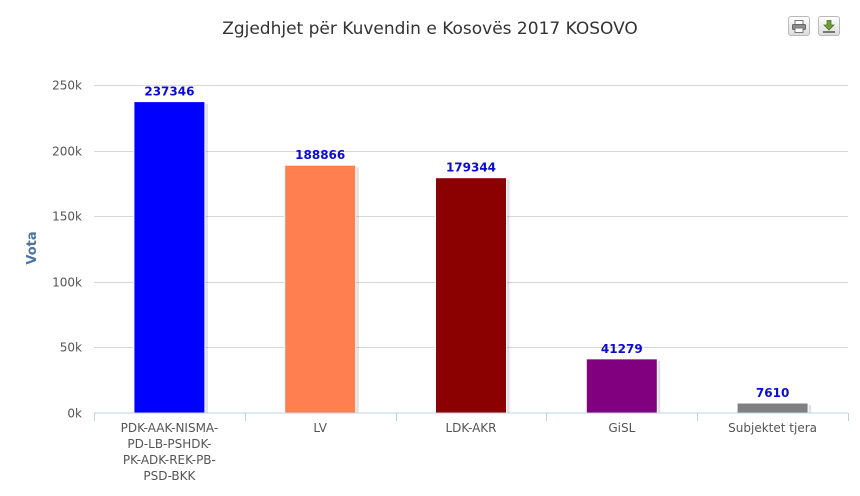 This screenshot has height=496, width=860. Describe the element at coordinates (169, 460) in the screenshot. I see `x-tick-label: PK-ADK-REK-PB-` at that location.